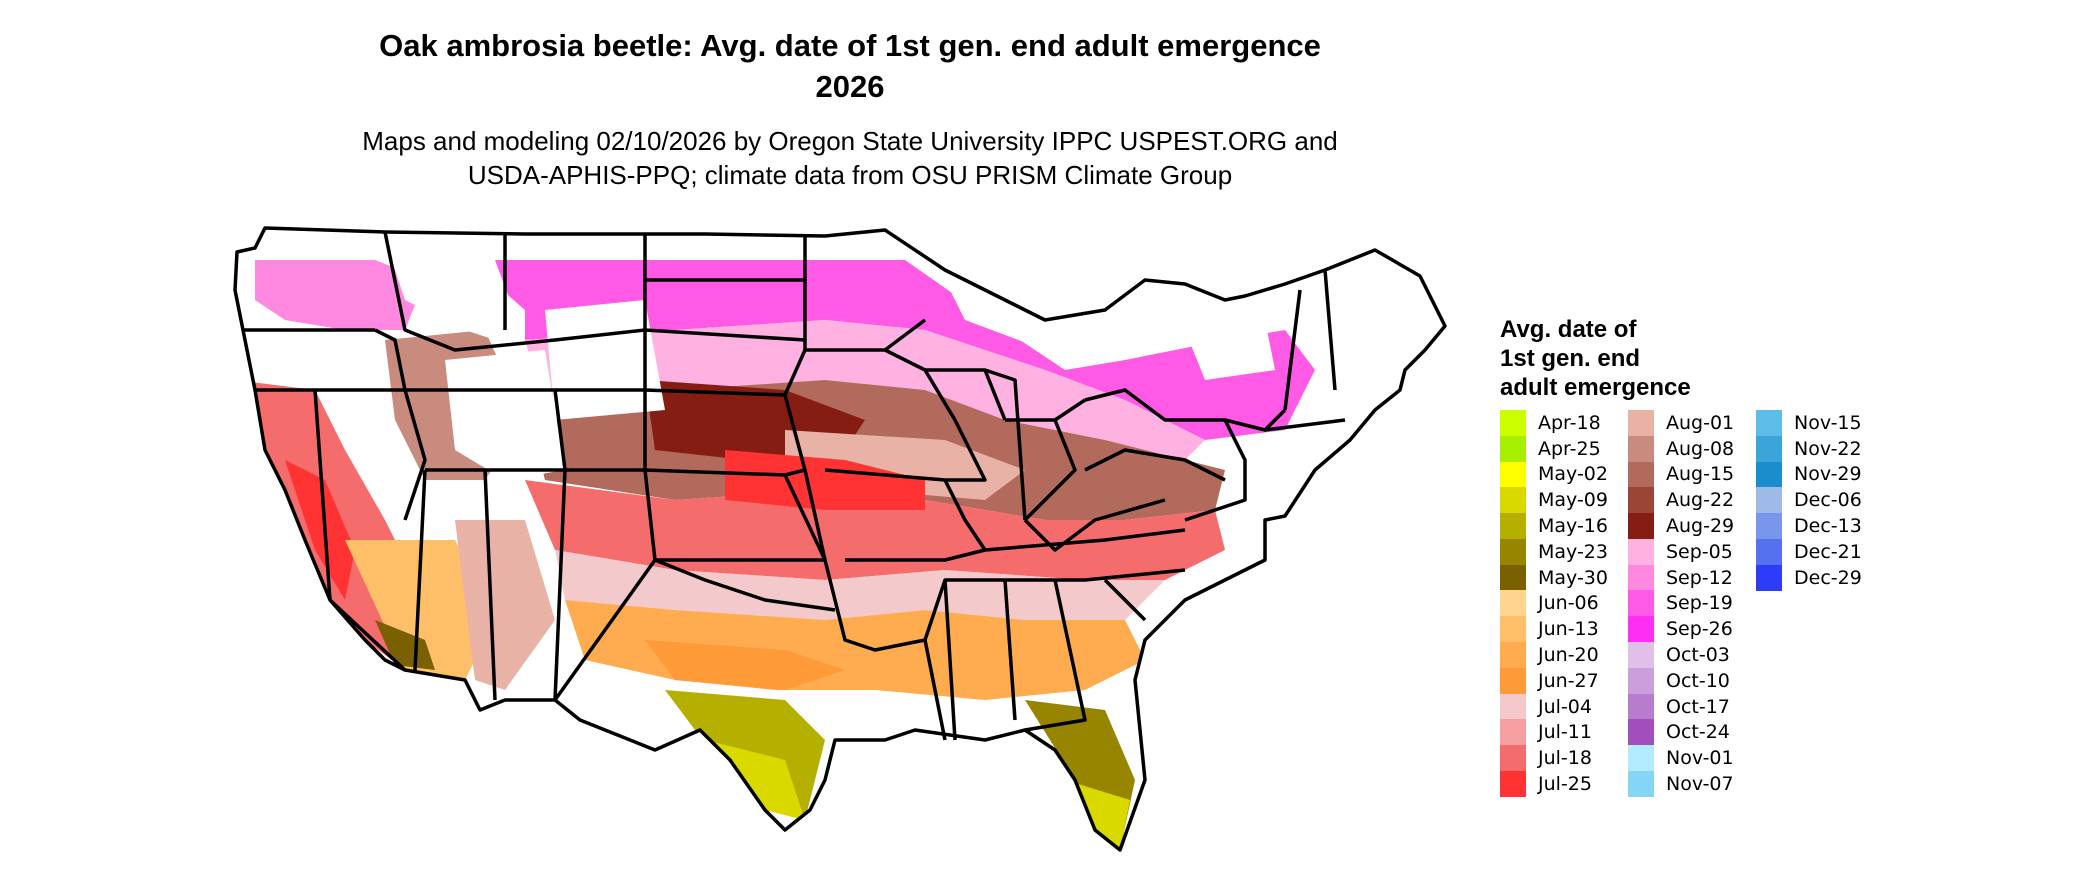 The image size is (2100, 892). Describe the element at coordinates (1698, 680) in the screenshot. I see `legend-label: Oct-10` at that location.